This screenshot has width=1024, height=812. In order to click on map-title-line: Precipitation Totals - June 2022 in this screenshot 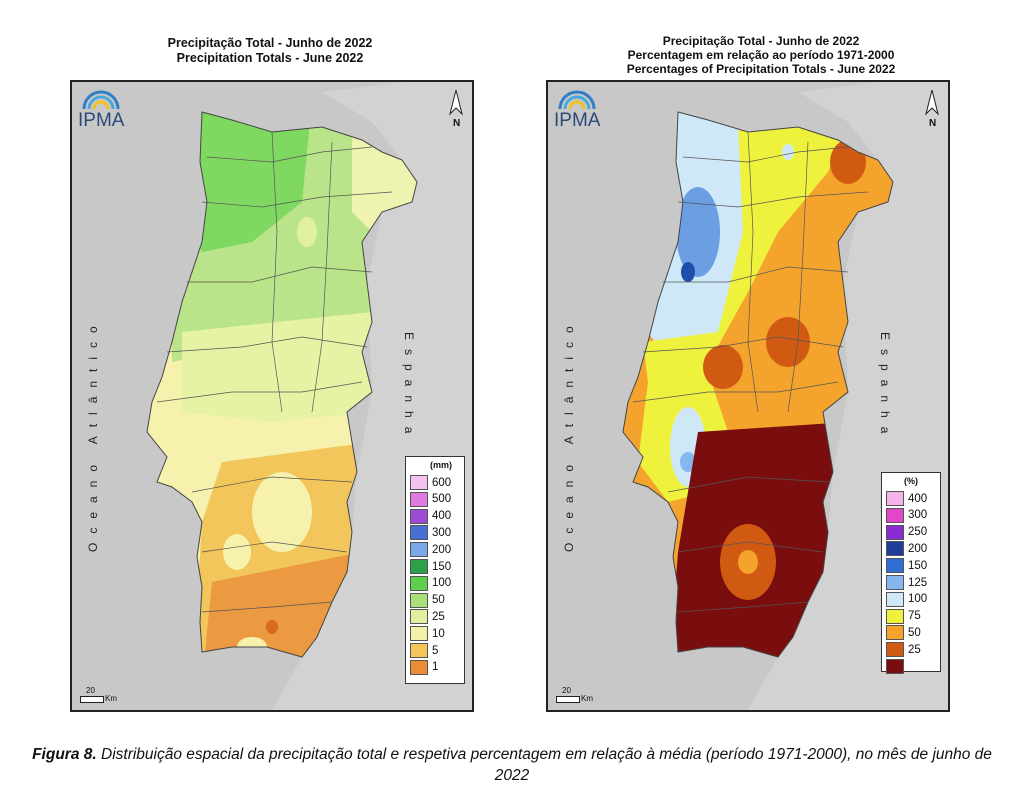, I will do `click(270, 58)`.